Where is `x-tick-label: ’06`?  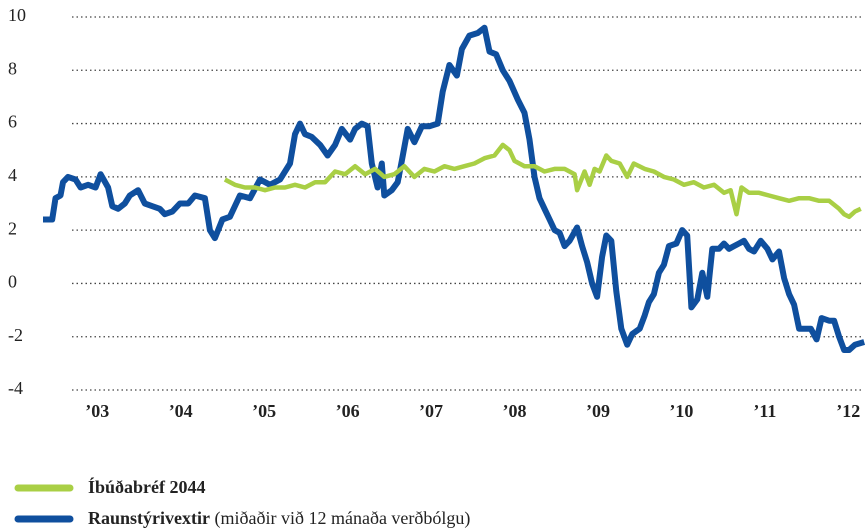 x-tick-label: ’06 is located at coordinates (348, 411).